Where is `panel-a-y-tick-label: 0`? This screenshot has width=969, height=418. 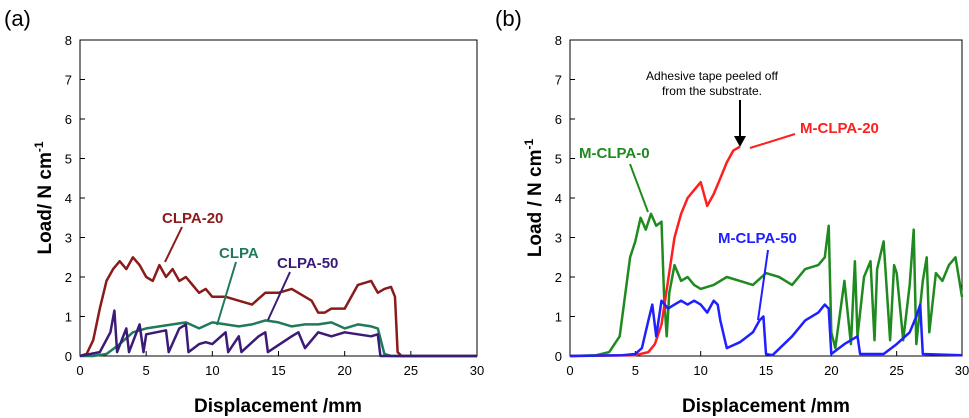 panel-a-y-tick-label: 0 is located at coordinates (68, 356).